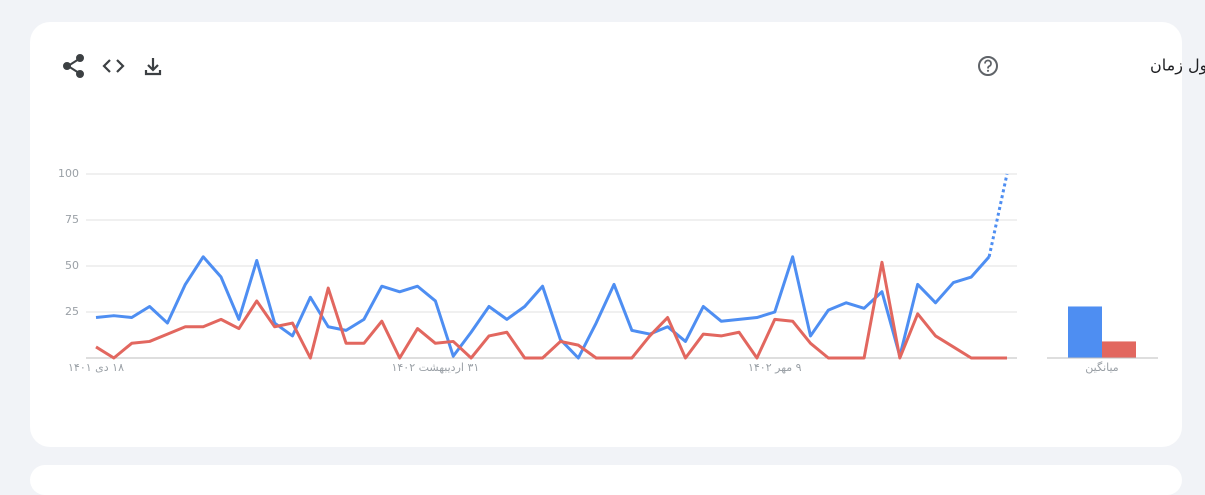 The height and width of the screenshot is (495, 1205). What do you see at coordinates (988, 66) in the screenshot?
I see `help-icon` at bounding box center [988, 66].